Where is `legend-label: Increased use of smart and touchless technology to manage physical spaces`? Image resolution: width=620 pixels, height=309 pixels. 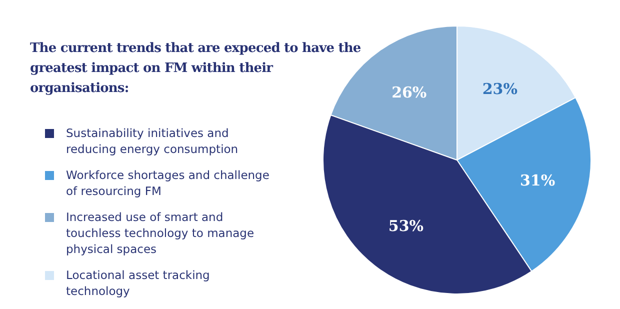
legend-label: Increased use of smart and touchless technology to manage physical spaces is located at coordinates (160, 233).